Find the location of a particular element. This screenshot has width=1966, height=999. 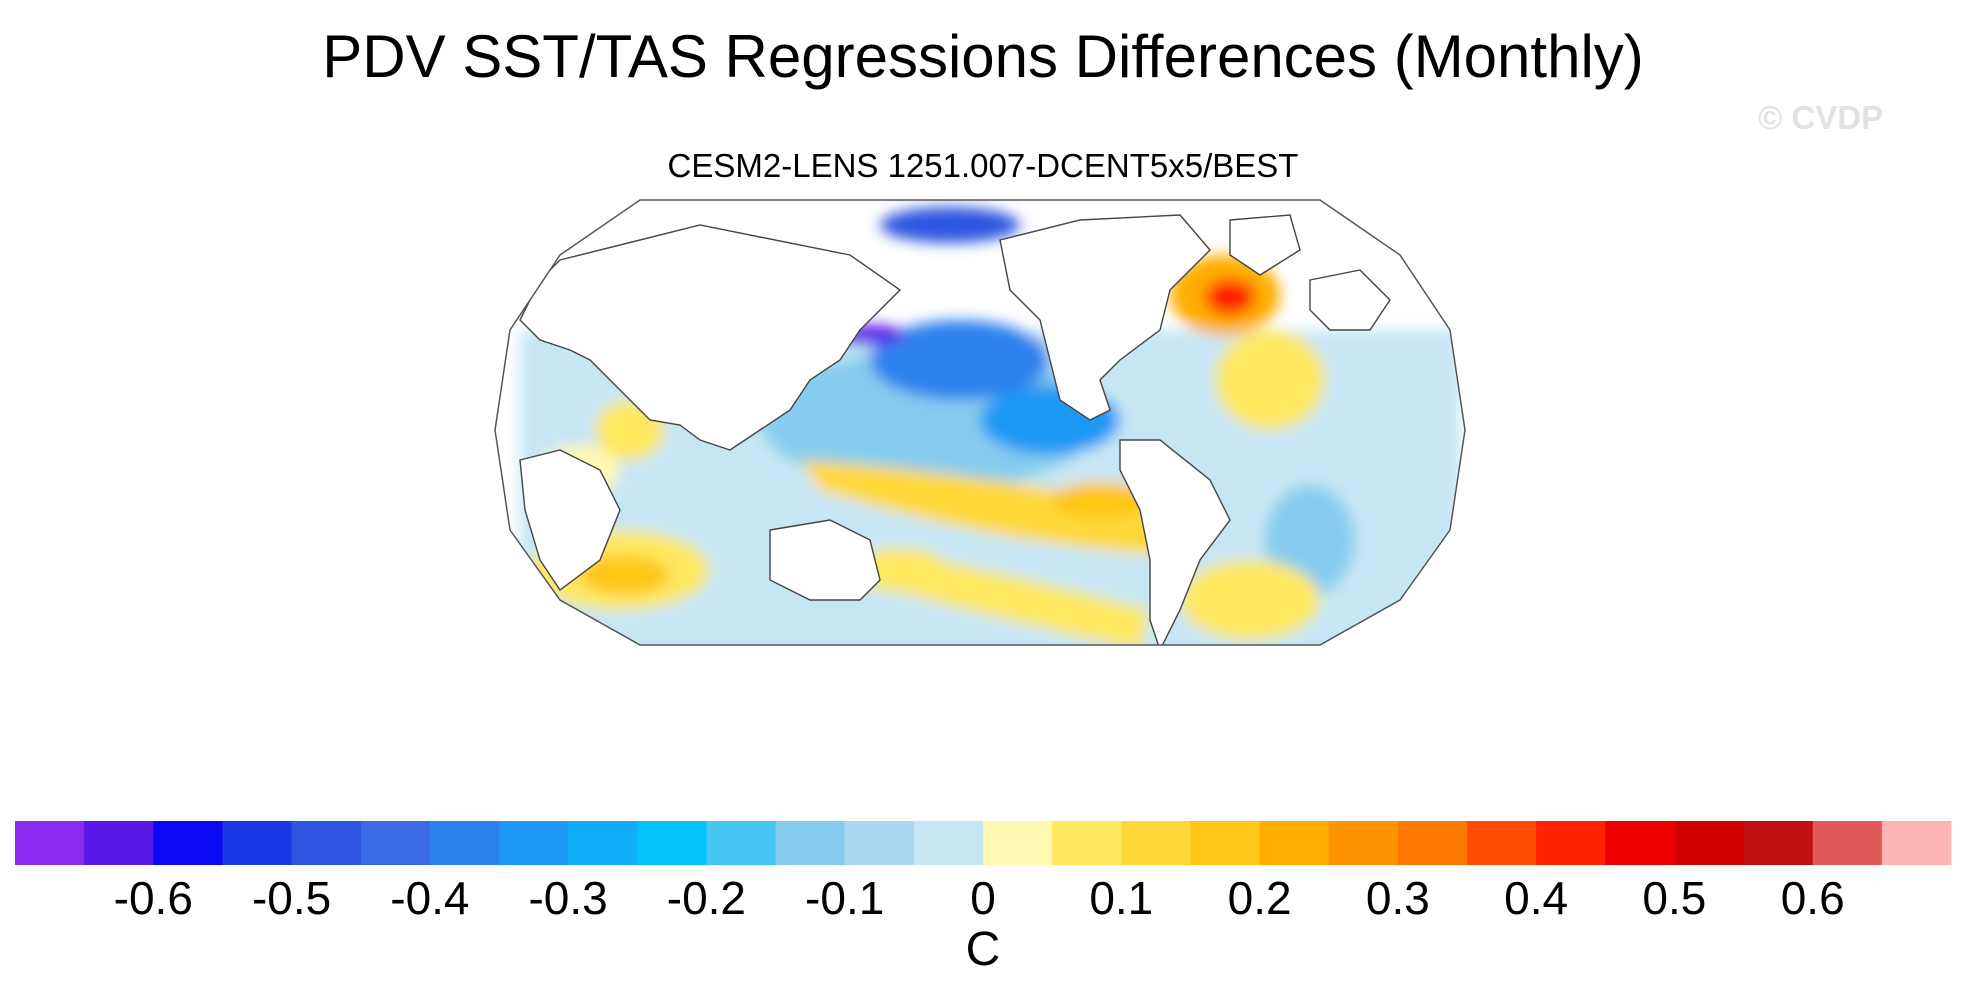

land-asia is located at coordinates (710, 337).